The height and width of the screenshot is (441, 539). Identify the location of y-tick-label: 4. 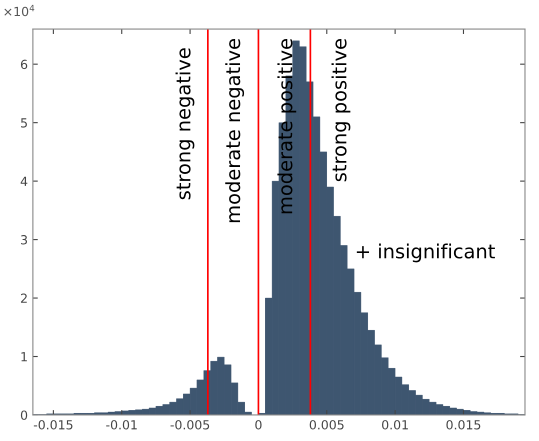
(24, 181).